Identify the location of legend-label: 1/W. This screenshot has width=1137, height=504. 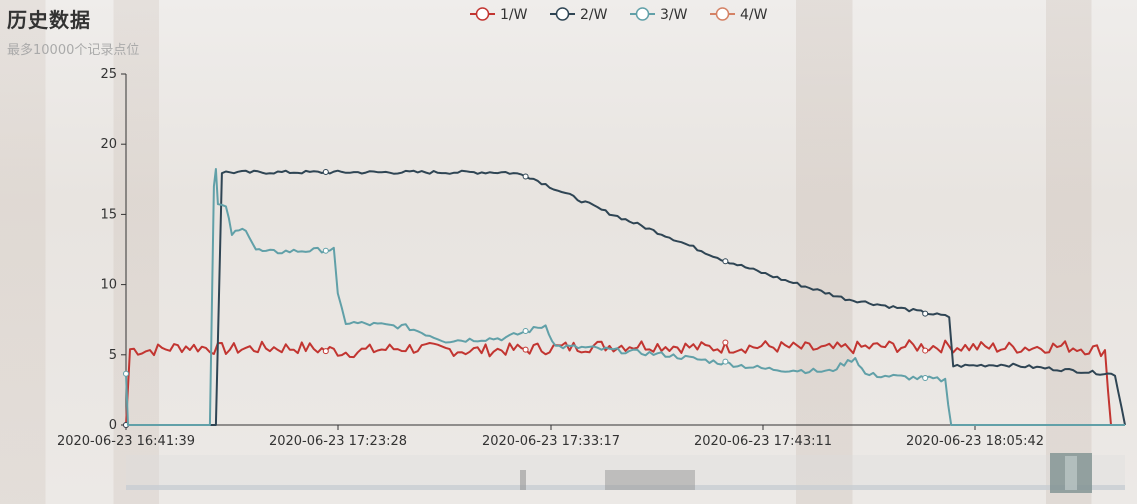
(514, 15).